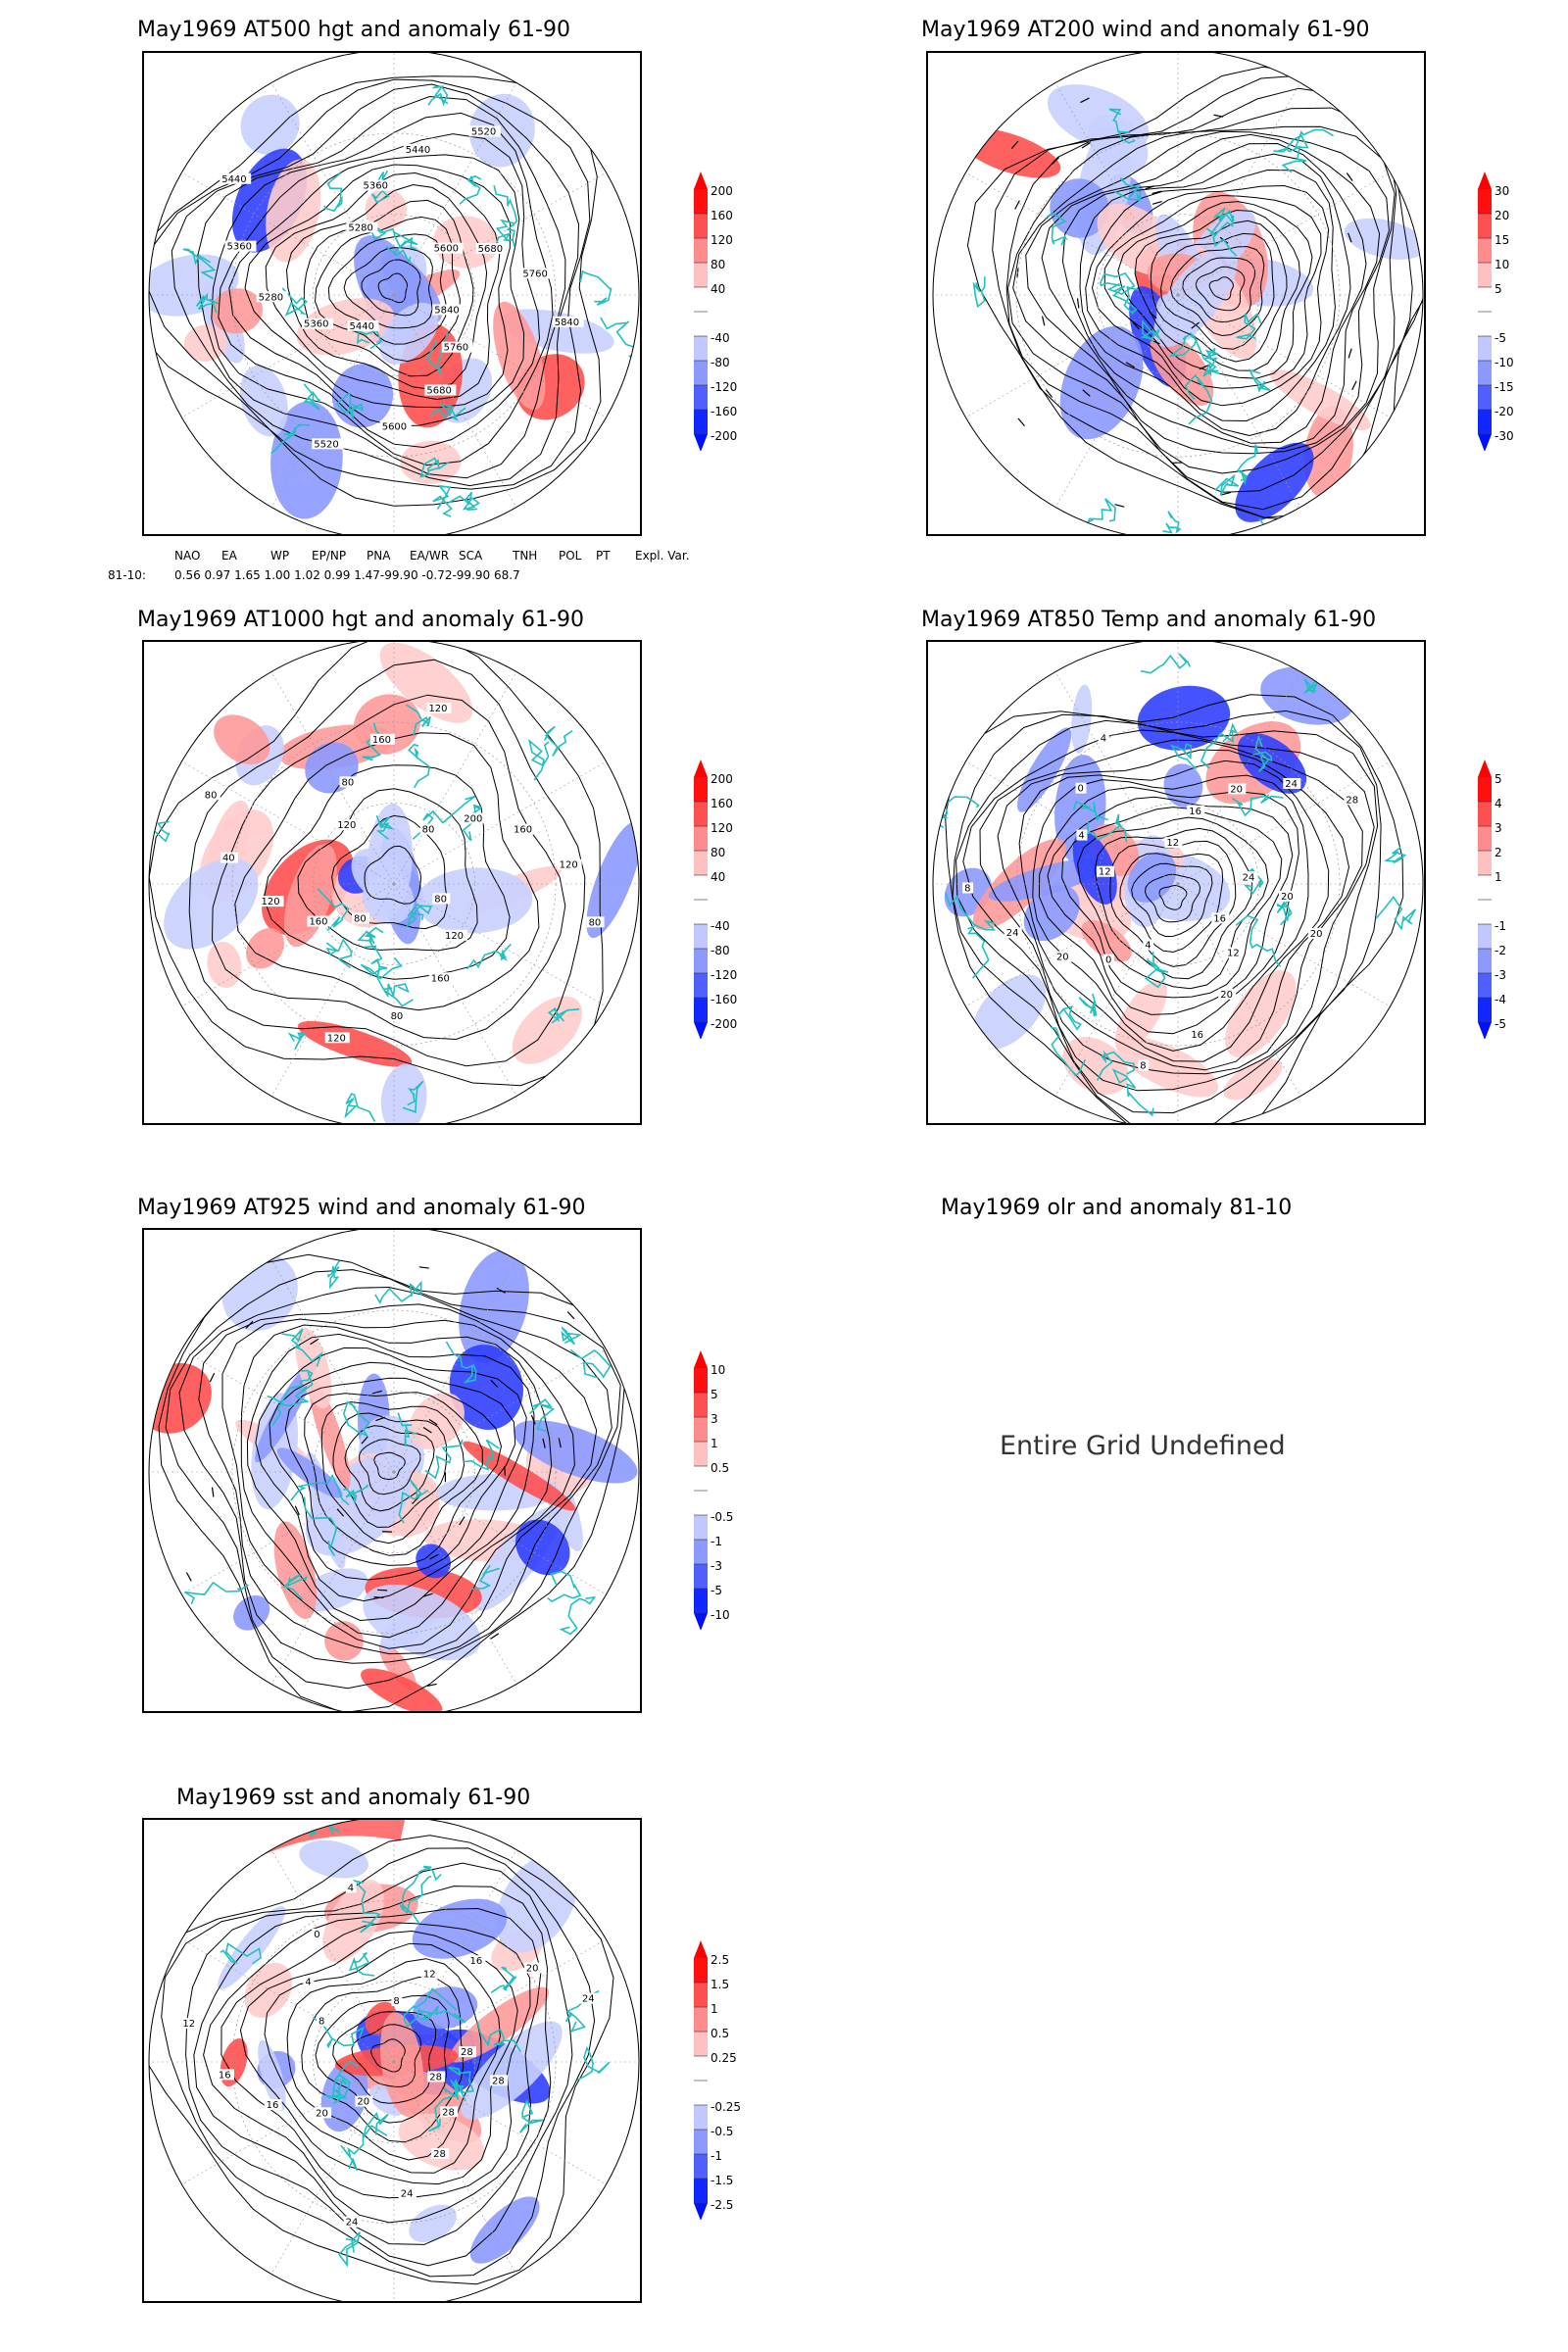 The height and width of the screenshot is (2352, 1568). I want to click on contour-label: 8, so click(396, 2001).